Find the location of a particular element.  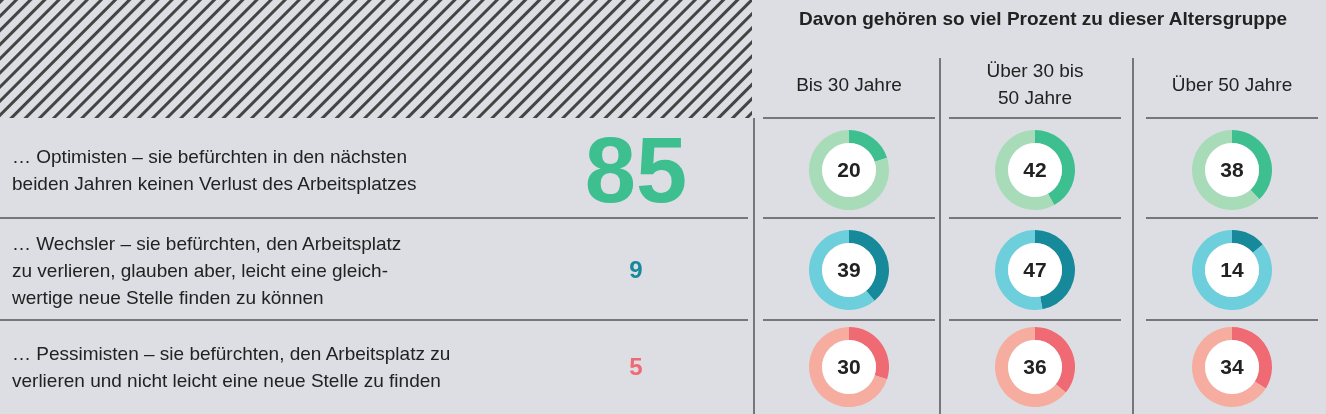

data-label: 20 is located at coordinates (849, 170).